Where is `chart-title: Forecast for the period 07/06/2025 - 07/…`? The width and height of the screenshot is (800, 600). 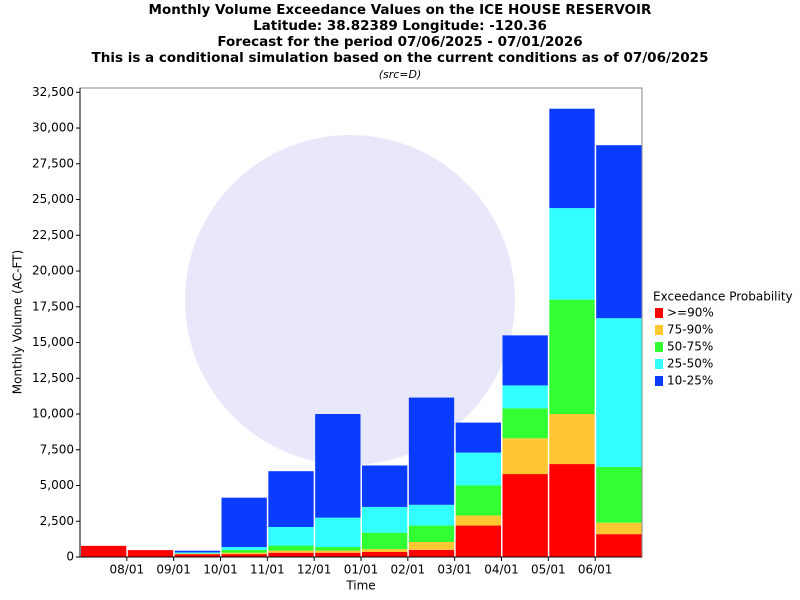 chart-title: Forecast for the period 07/06/2025 - 07/… is located at coordinates (399, 42).